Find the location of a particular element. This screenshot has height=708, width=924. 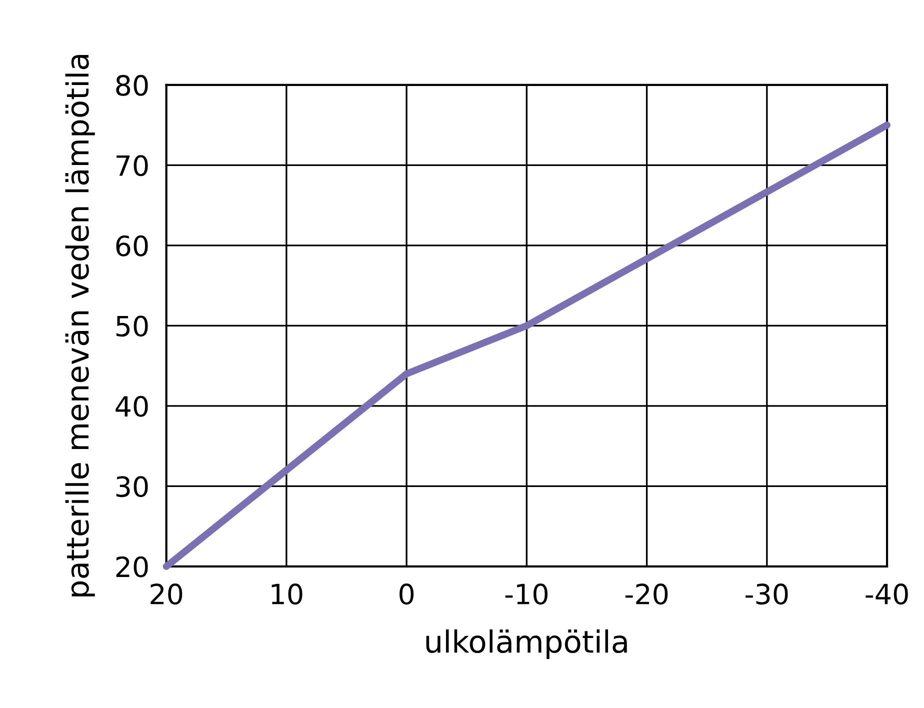

x-tick-label: -20 is located at coordinates (646, 594).